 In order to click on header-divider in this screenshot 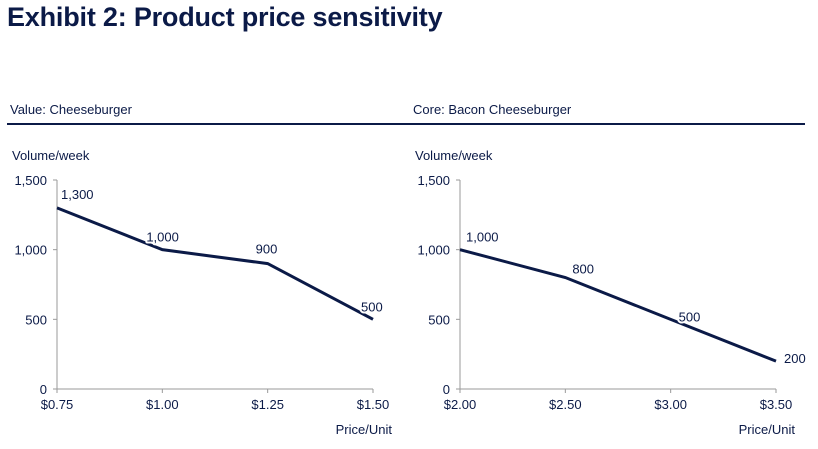, I will do `click(406, 124)`.